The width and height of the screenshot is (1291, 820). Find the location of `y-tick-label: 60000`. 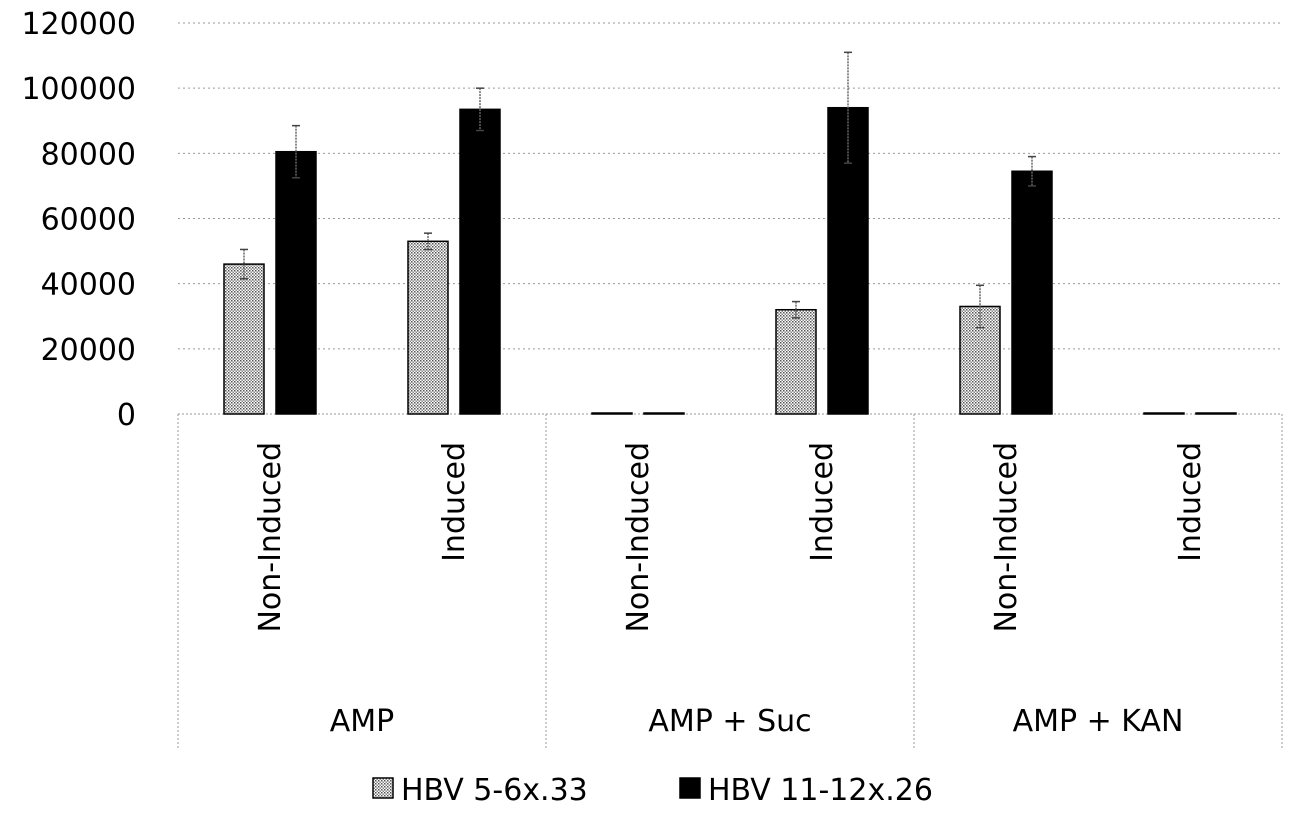

y-tick-label: 60000 is located at coordinates (88, 220).